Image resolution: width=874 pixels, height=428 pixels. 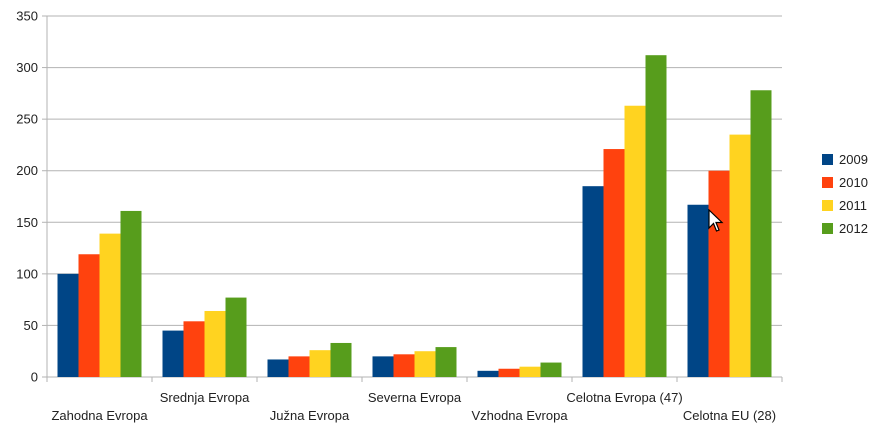 What do you see at coordinates (34, 377) in the screenshot?
I see `y-tick-label: 0` at bounding box center [34, 377].